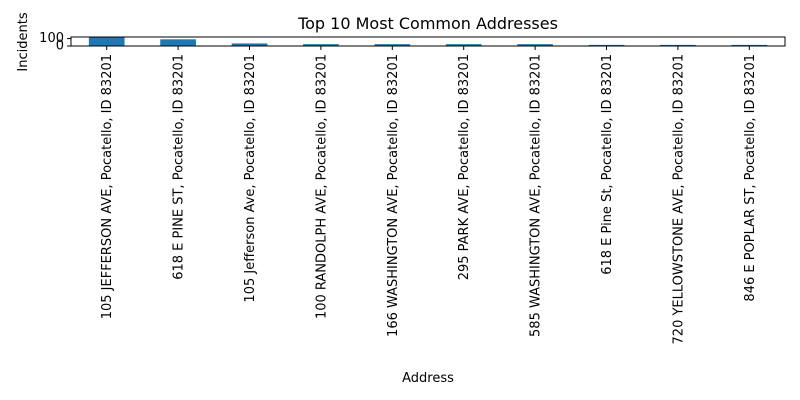  What do you see at coordinates (427, 23) in the screenshot?
I see `chart-title: Top 10 Most Common Addresses` at bounding box center [427, 23].